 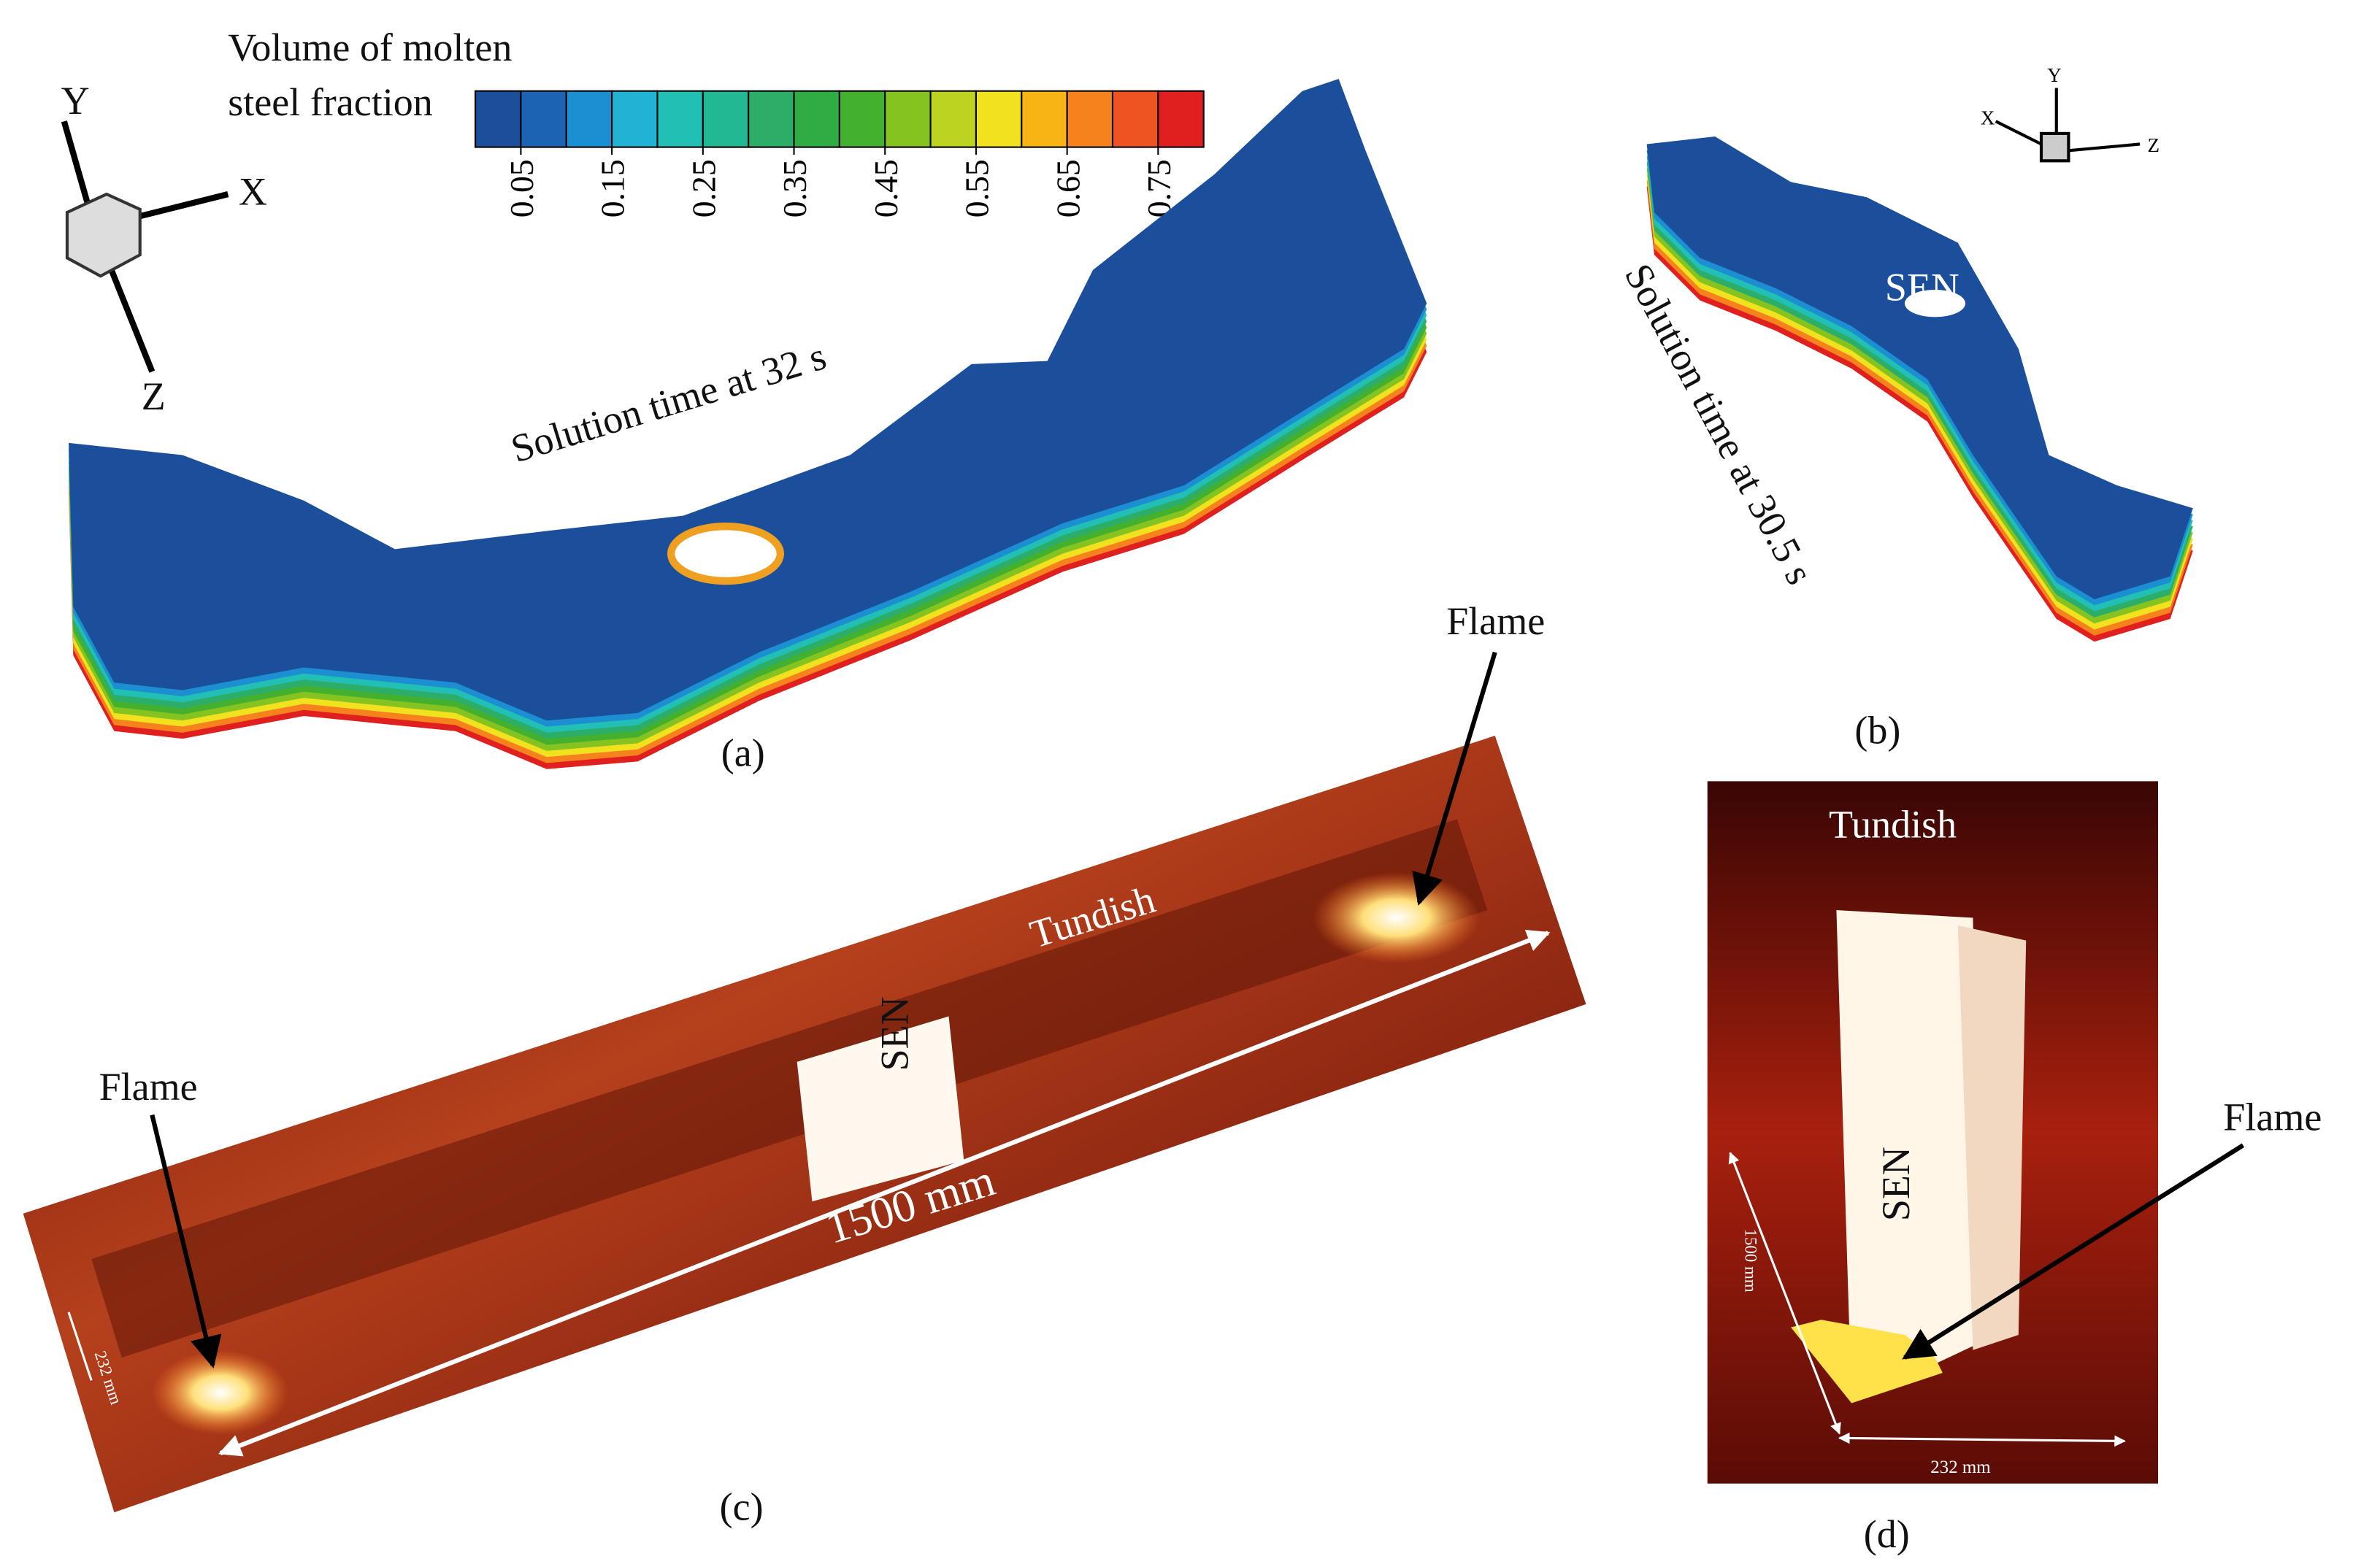 I want to click on panel-label: (d), so click(x=1887, y=1534).